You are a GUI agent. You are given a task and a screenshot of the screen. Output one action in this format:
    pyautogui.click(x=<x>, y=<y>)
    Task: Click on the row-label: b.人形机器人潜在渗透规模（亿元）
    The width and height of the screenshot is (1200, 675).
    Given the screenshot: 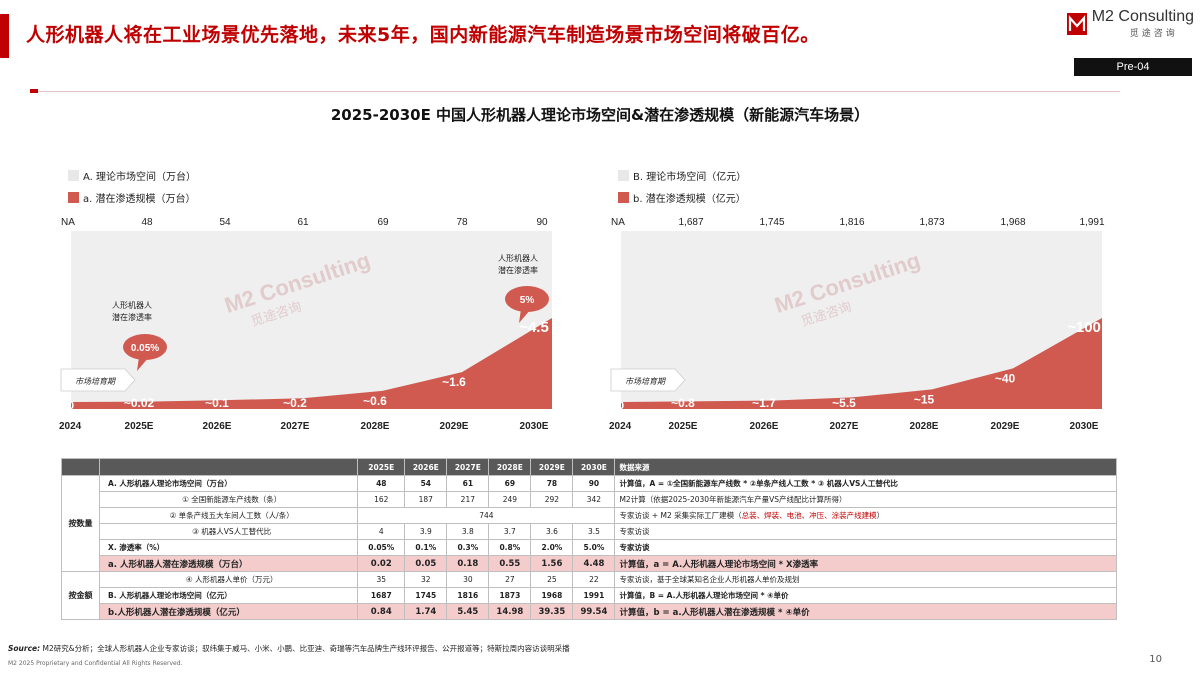 What is the action you would take?
    pyautogui.click(x=229, y=611)
    